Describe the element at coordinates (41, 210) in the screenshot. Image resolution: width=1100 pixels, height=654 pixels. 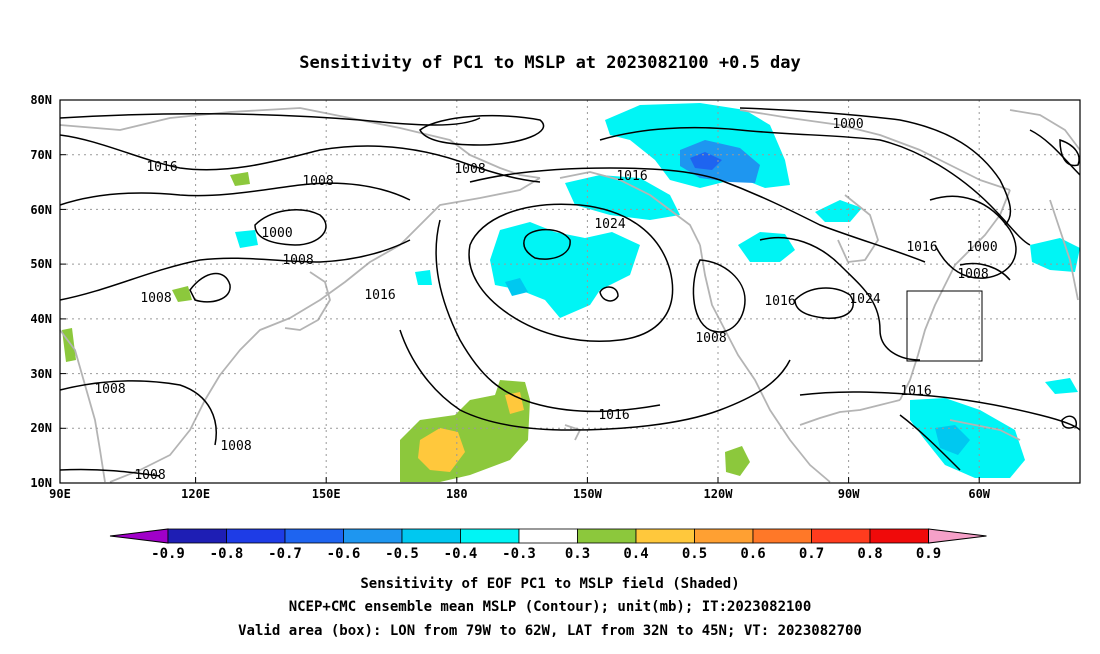
I see `lat-label: 60N` at that location.